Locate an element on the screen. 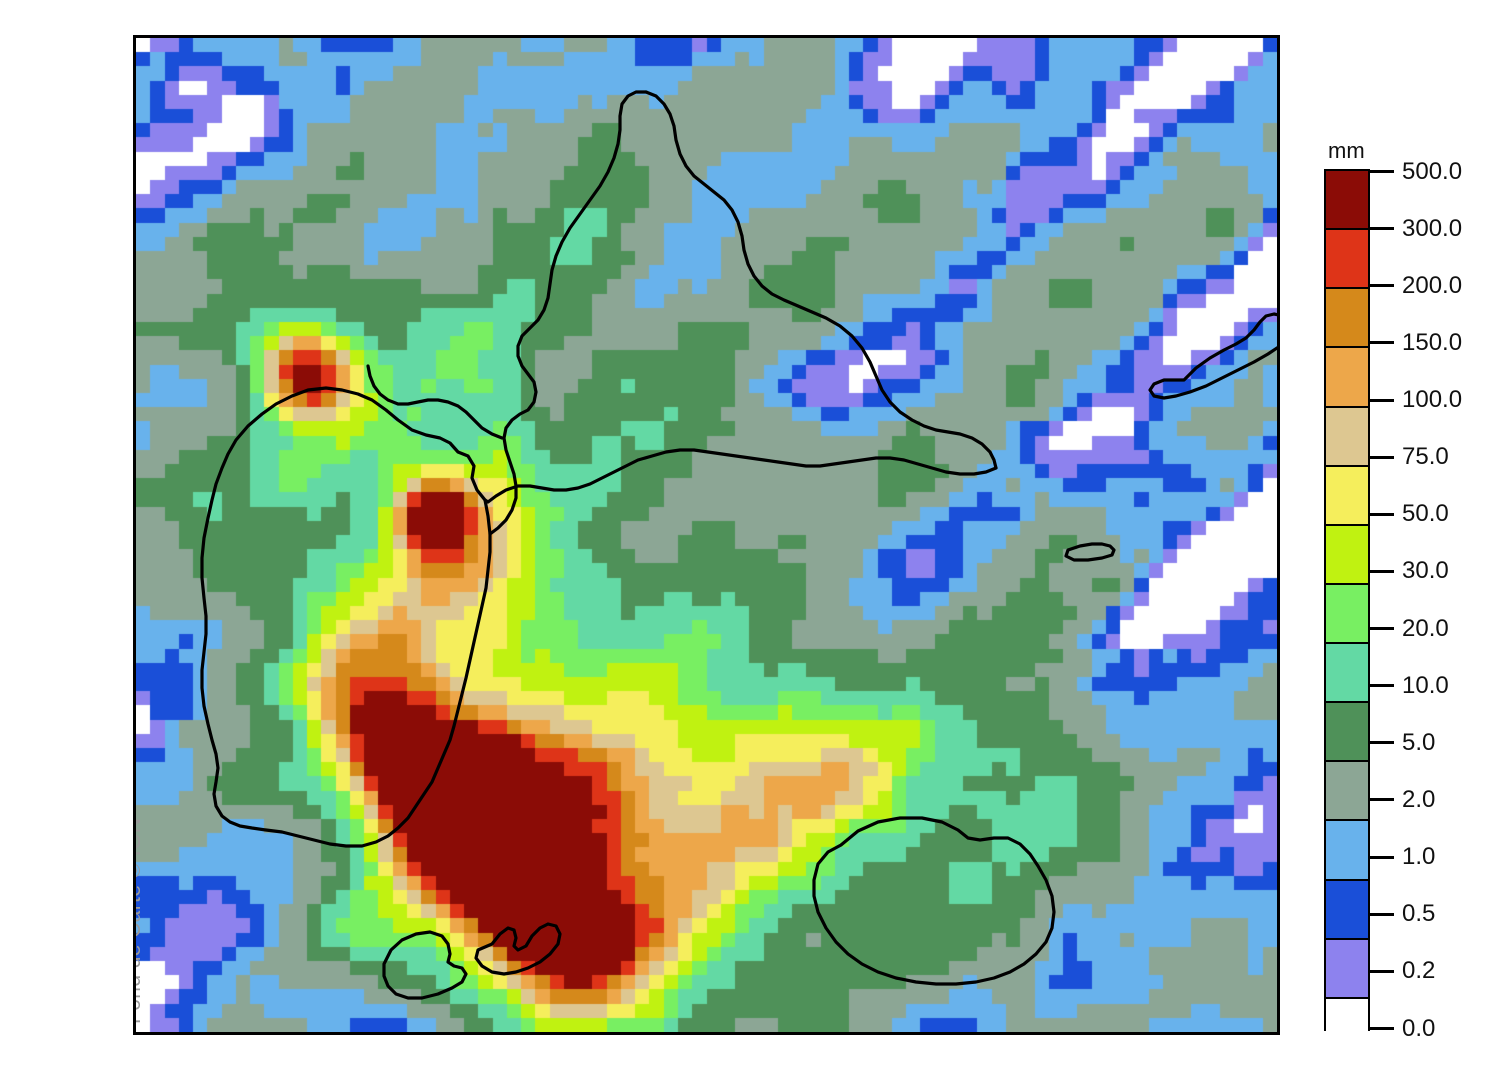 This screenshot has width=1499, height=1092. colorbar-tick-label: 1.0 is located at coordinates (1419, 857).